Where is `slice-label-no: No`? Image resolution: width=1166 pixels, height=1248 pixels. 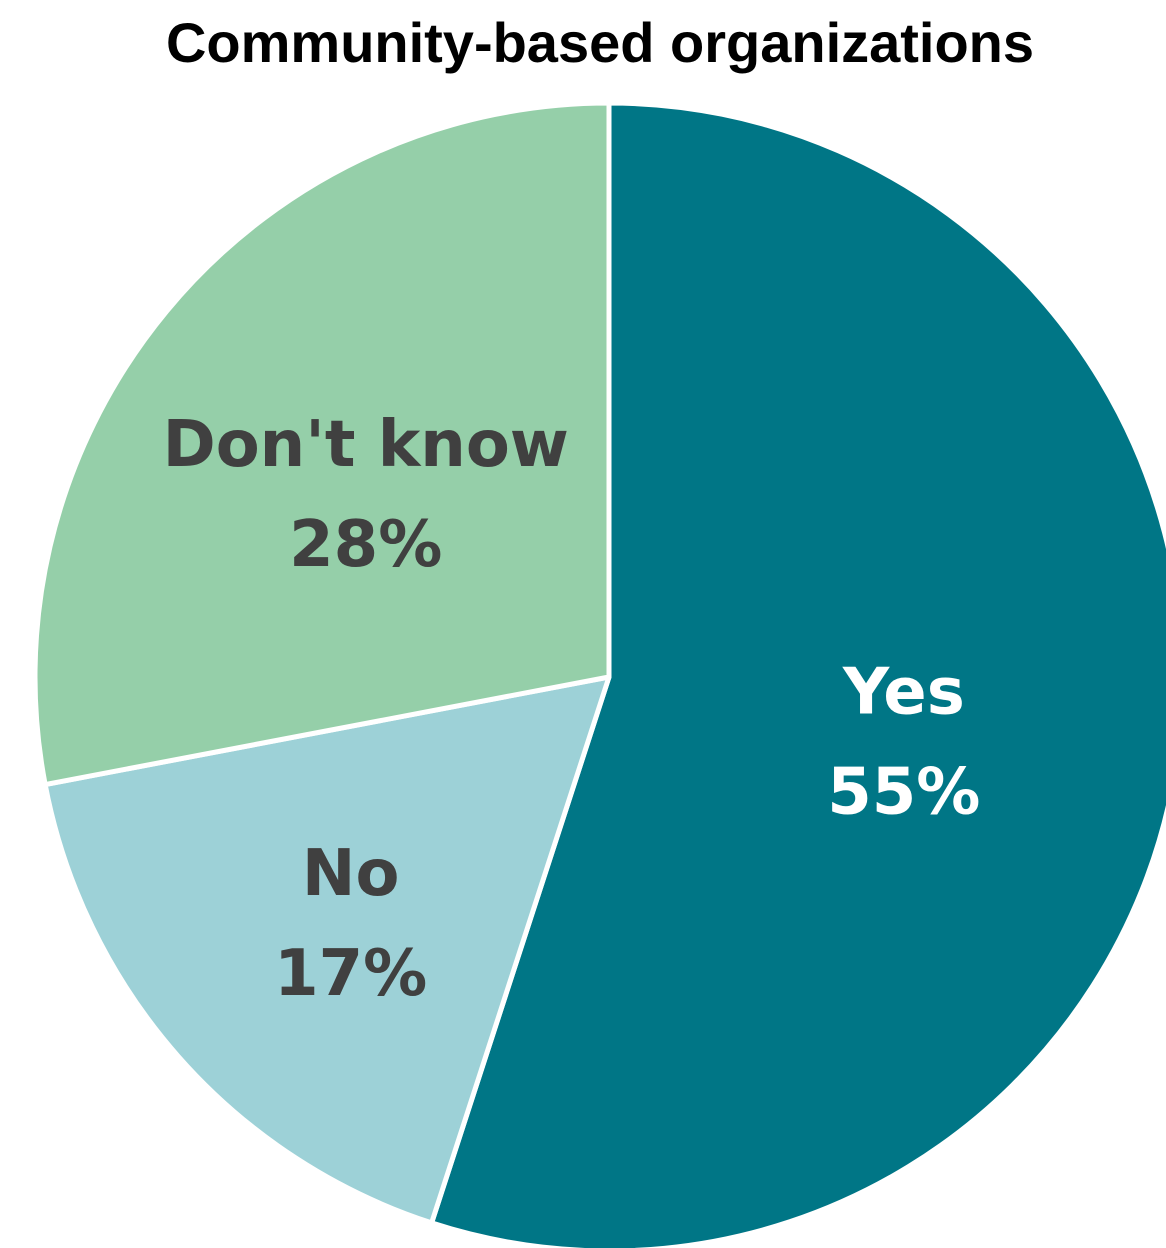 slice-label-no: No is located at coordinates (351, 874).